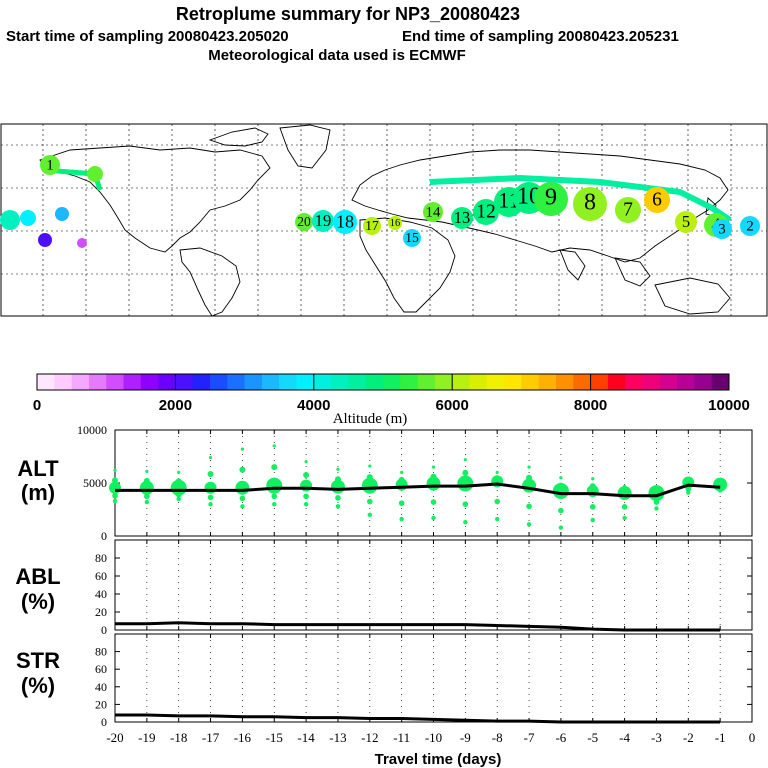 Image resolution: width=768 pixels, height=768 pixels. What do you see at coordinates (551, 197) in the screenshot?
I see `plume-day-label: 9` at bounding box center [551, 197].